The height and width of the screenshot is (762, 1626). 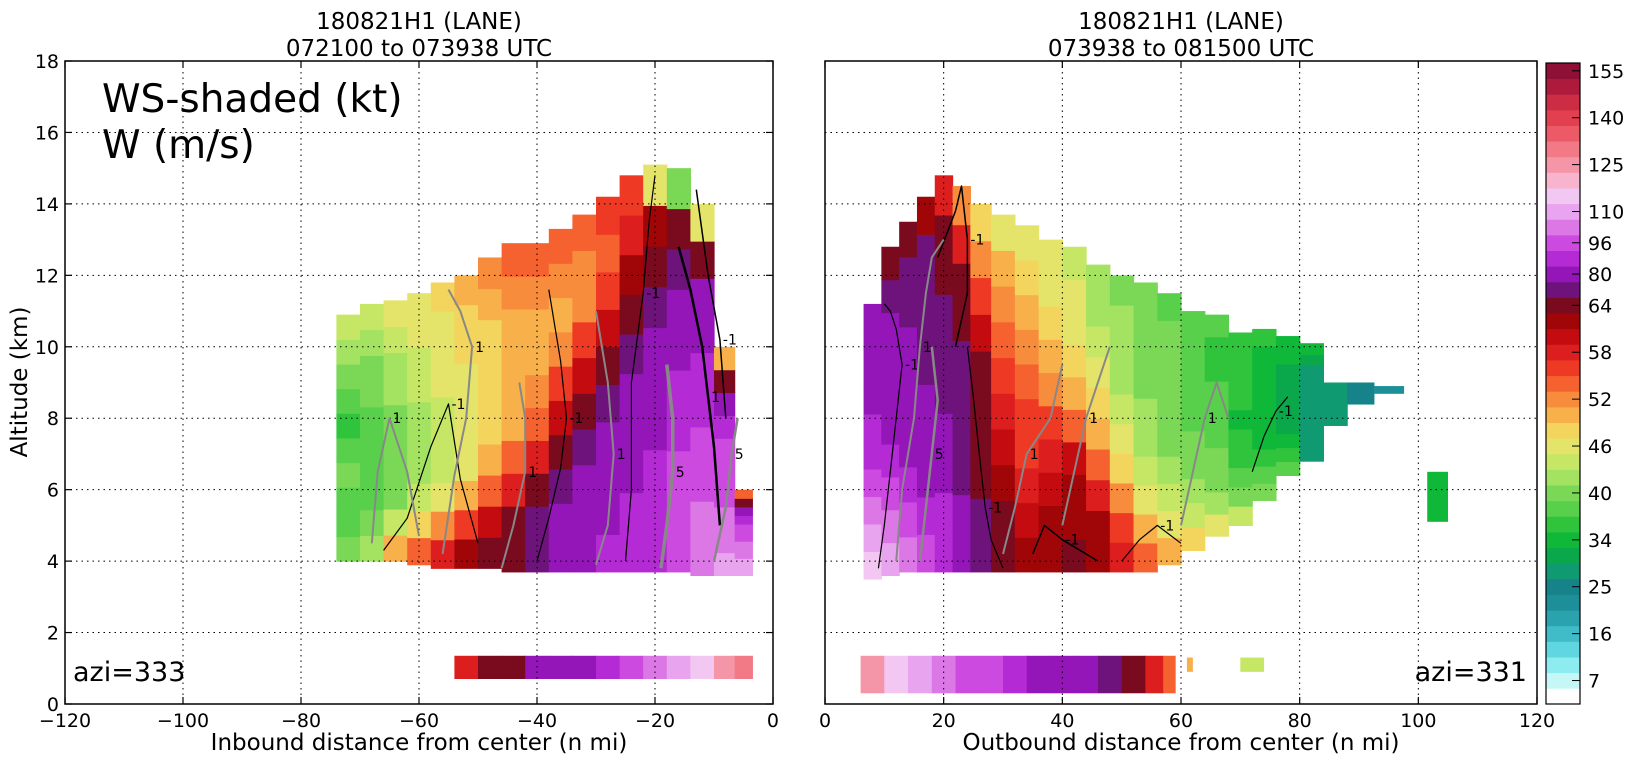 I want to click on colorbar-tick-label: 34, so click(x=1600, y=541).